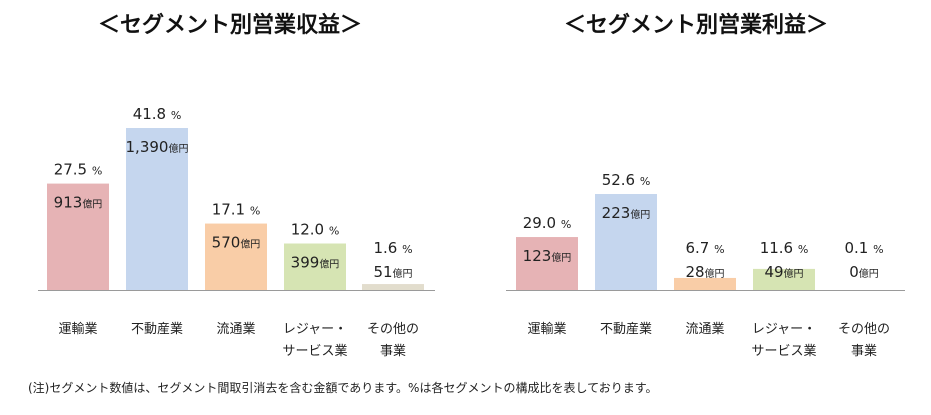 The height and width of the screenshot is (415, 931). Describe the element at coordinates (863, 248) in the screenshot. I see `profit-percent-label-5: 0.1 %` at that location.